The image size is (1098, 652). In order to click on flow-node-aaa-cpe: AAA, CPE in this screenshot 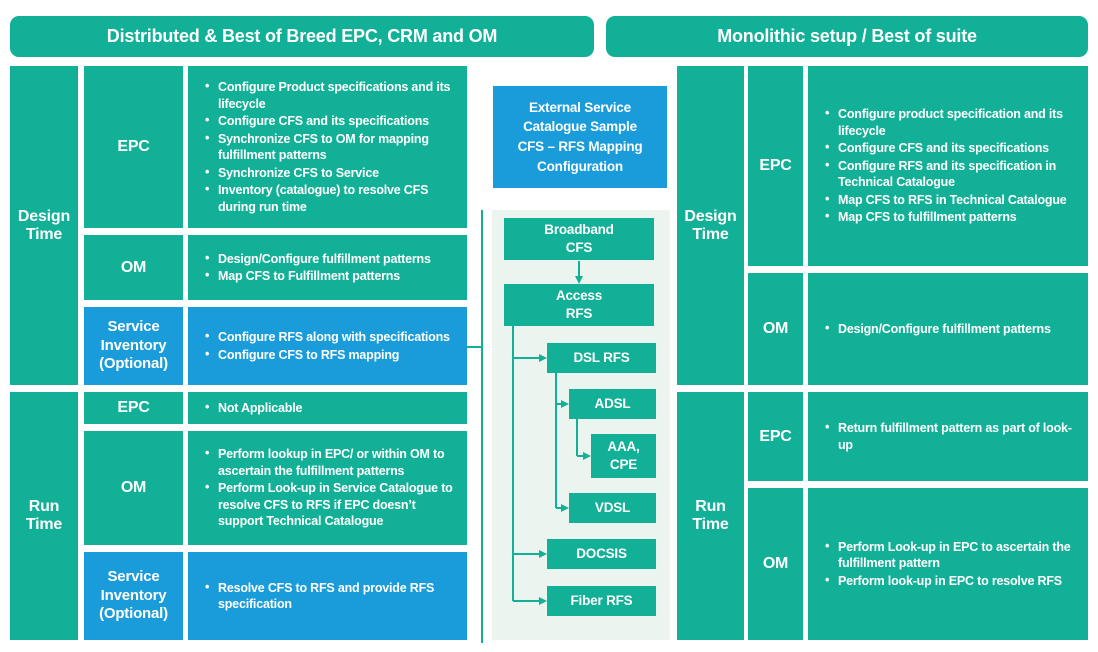, I will do `click(623, 456)`.